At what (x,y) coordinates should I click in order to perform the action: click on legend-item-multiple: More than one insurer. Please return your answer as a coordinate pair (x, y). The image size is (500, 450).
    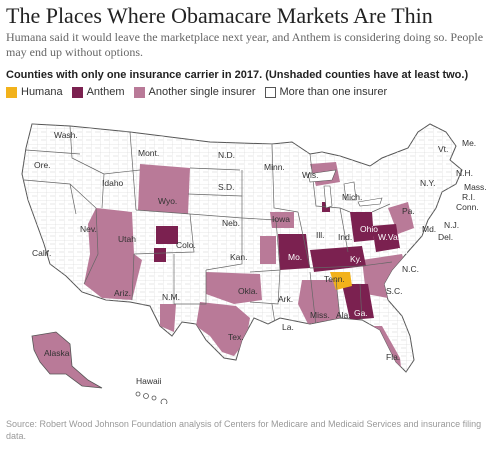
    Looking at the image, I should click on (326, 92).